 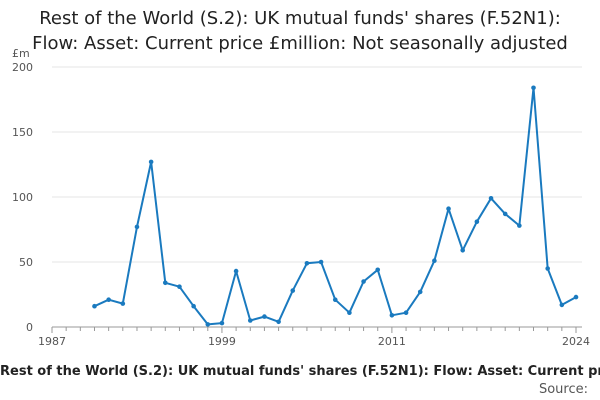 I want to click on y-axis-unit-label: £m, so click(x=21, y=53).